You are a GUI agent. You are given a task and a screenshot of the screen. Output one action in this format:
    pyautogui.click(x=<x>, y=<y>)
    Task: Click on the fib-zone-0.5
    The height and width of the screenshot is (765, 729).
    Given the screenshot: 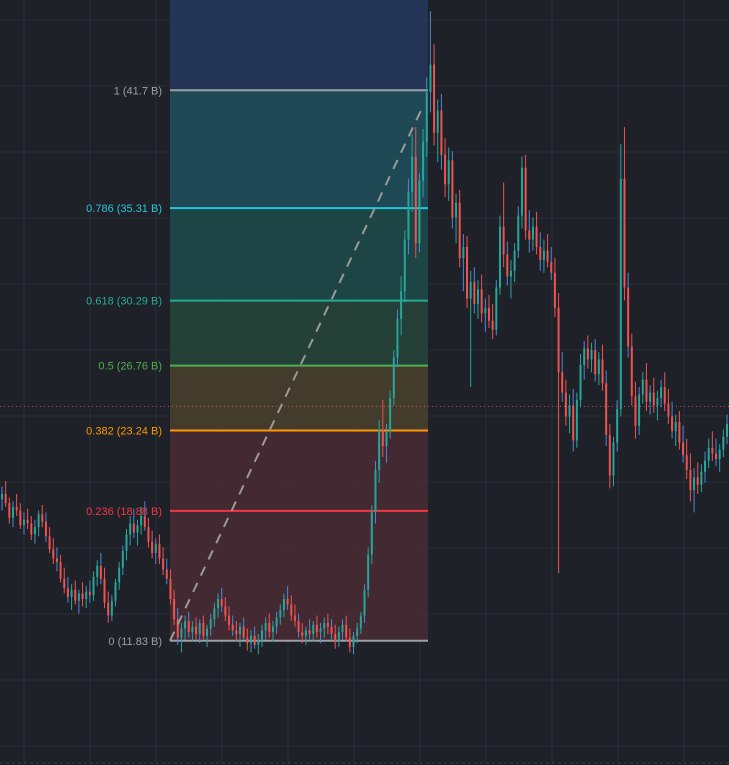 What is the action you would take?
    pyautogui.click(x=299, y=333)
    